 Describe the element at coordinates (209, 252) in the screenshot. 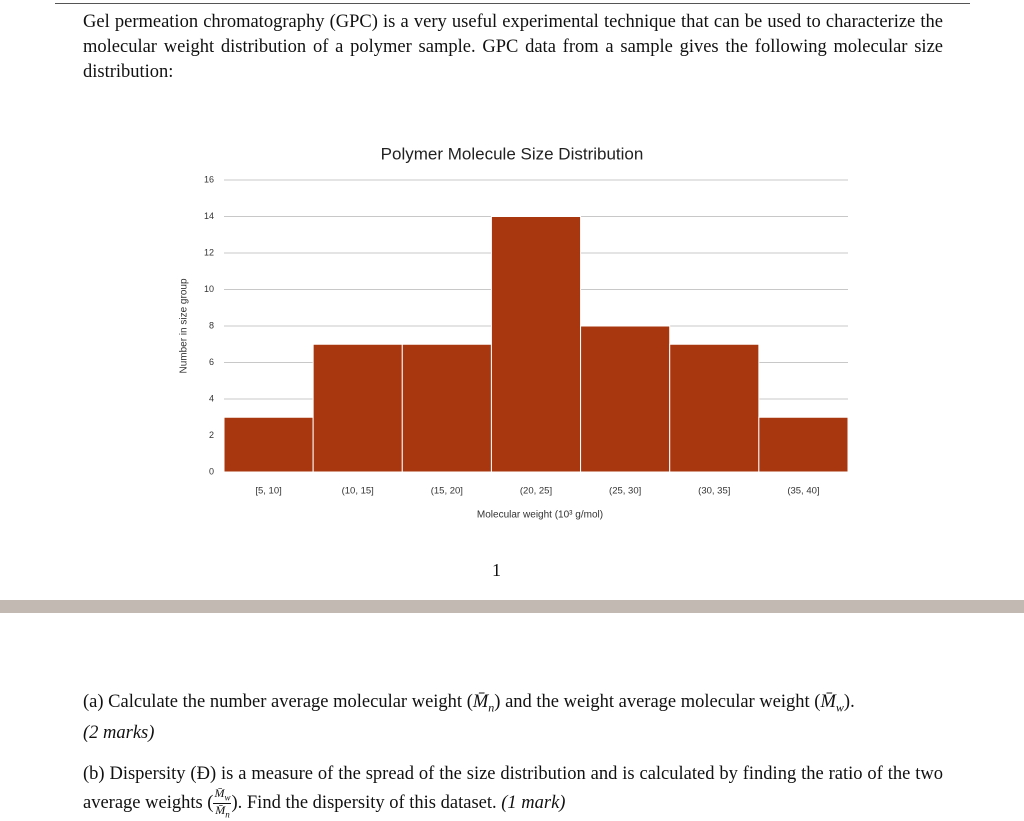

I see `y-tick-label: 12` at that location.